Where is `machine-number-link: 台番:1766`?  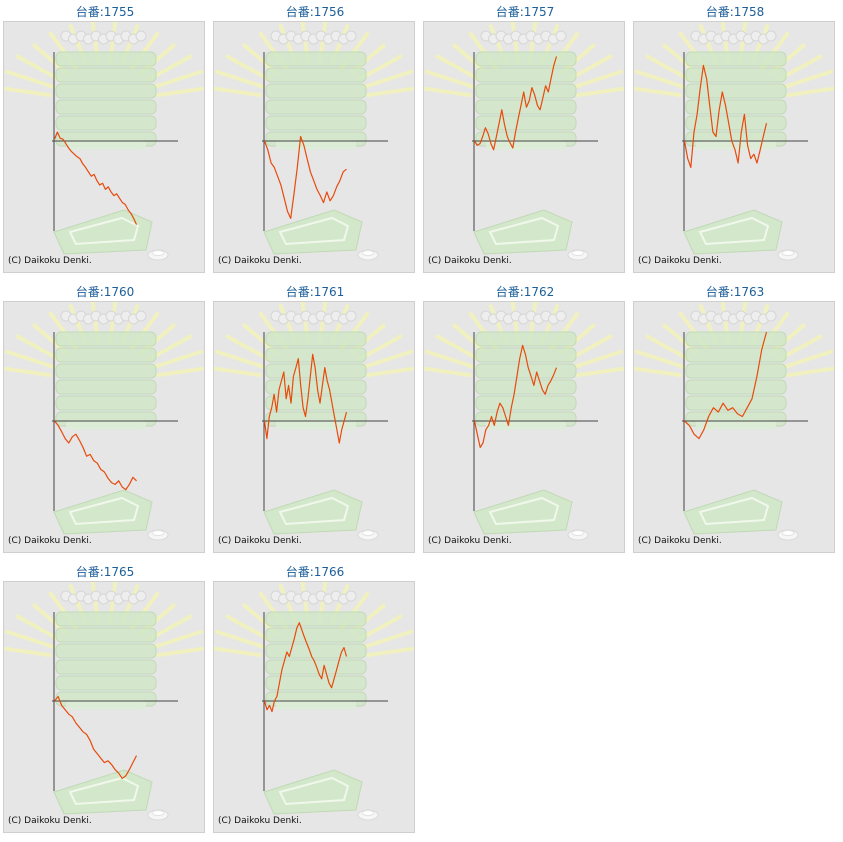
machine-number-link: 台番:1766 is located at coordinates (315, 572).